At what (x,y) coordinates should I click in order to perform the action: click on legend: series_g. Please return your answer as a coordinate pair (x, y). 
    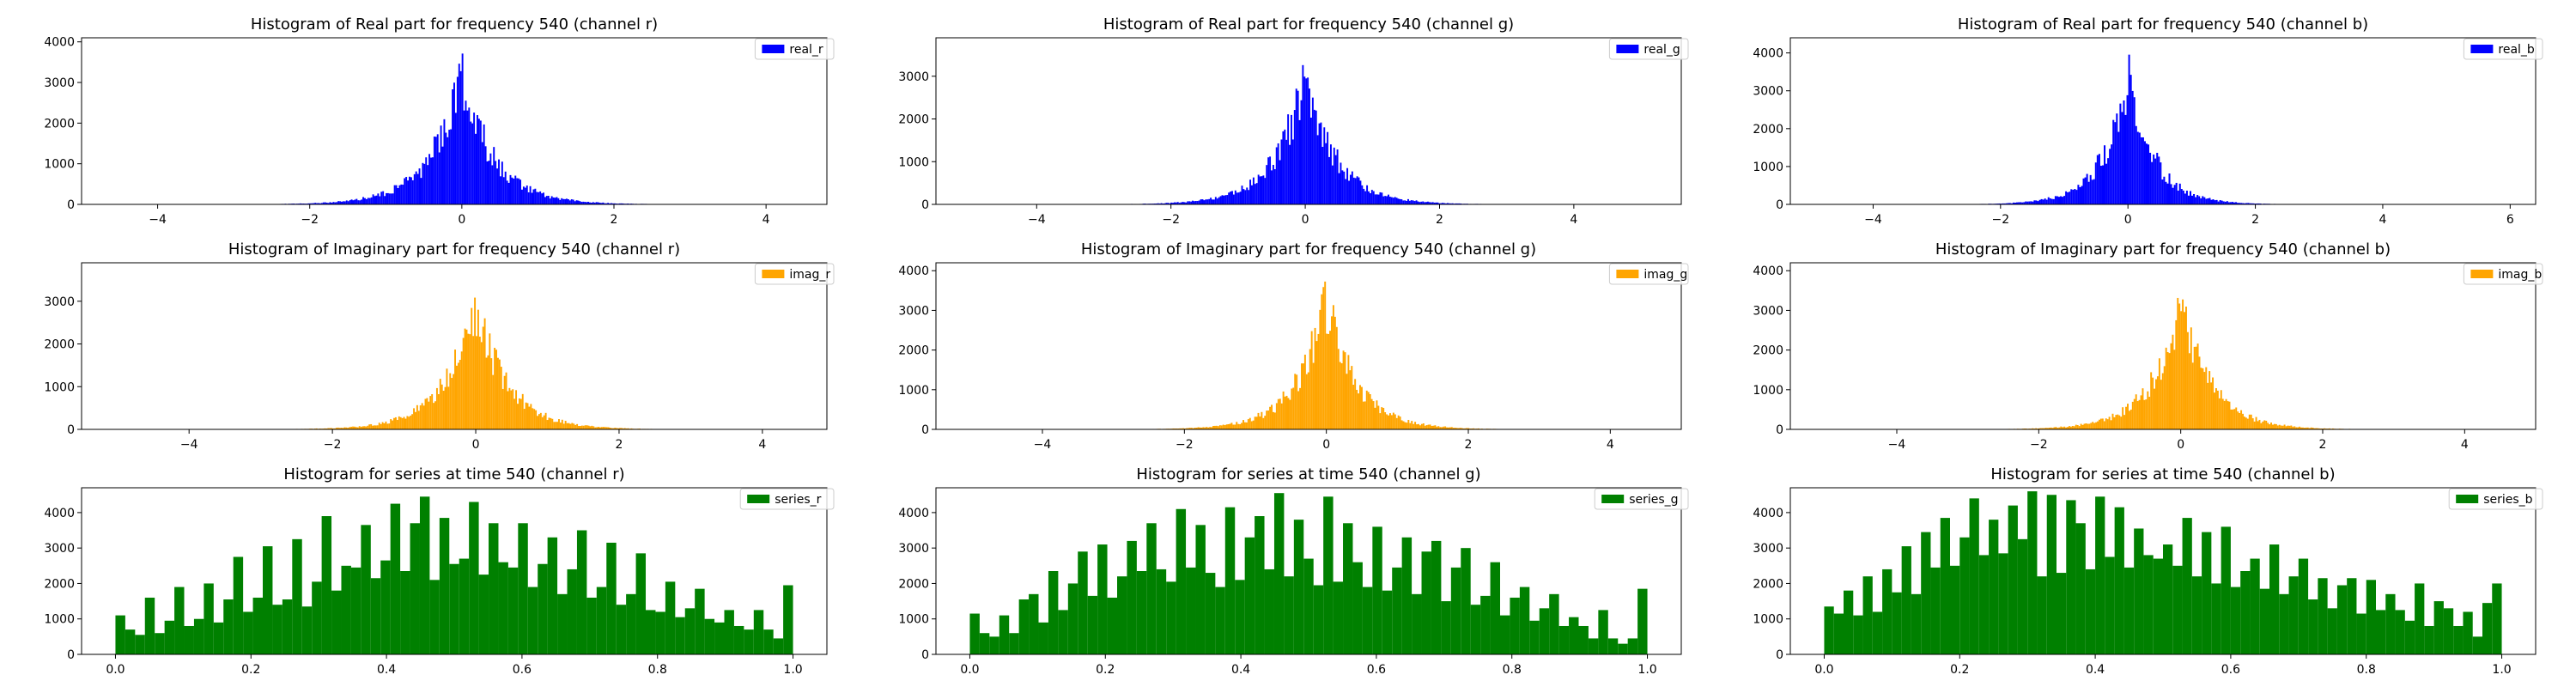
    Looking at the image, I should click on (1642, 499).